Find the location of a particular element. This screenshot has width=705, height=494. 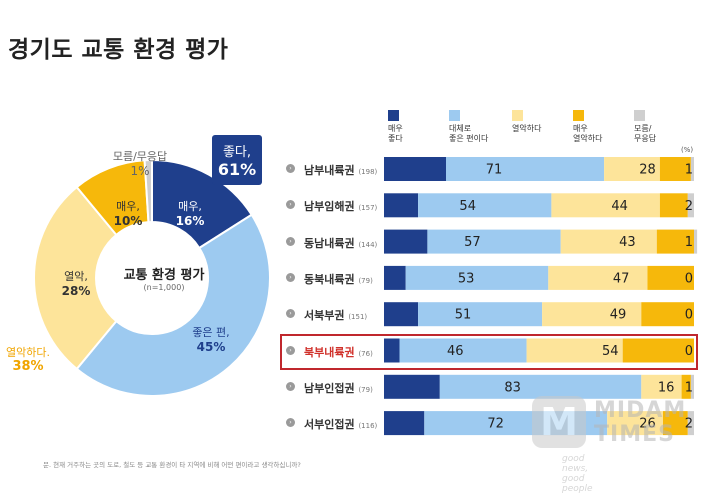

donut-segment-poor is located at coordinates (75, 278).